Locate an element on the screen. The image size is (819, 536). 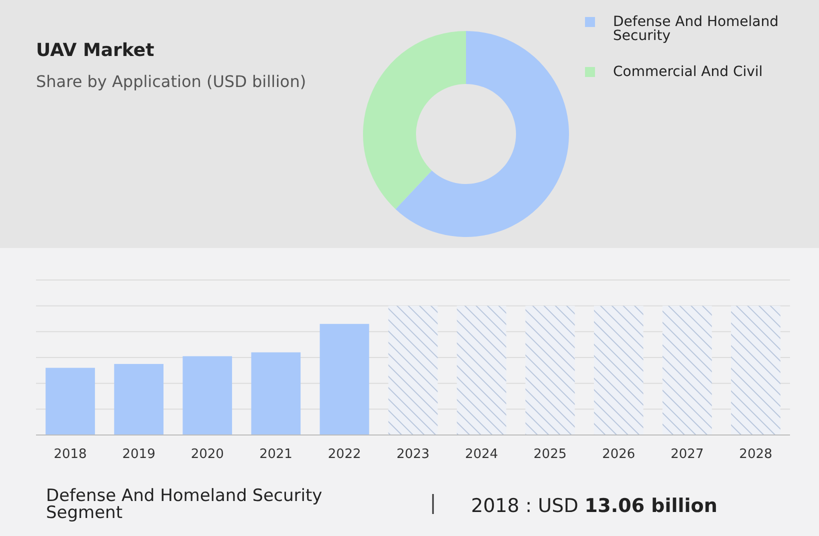
text: Share by Application (USD billion) is located at coordinates (171, 81).